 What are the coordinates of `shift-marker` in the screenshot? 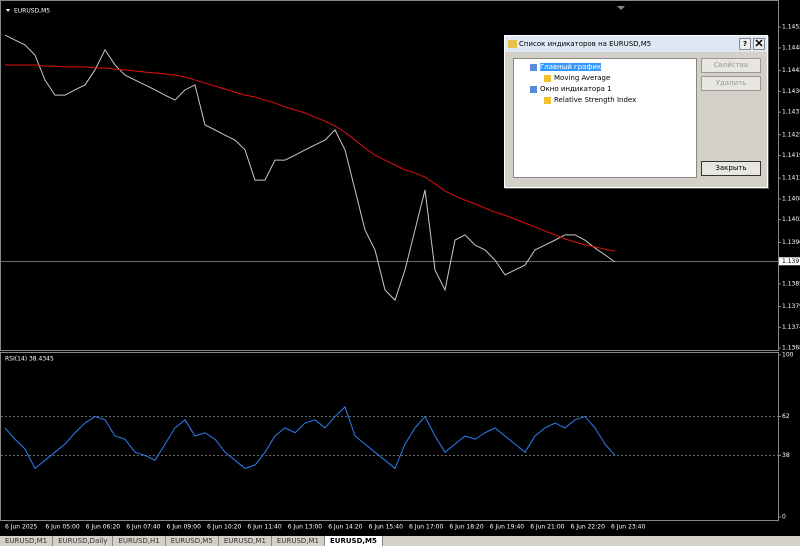 It's located at (621, 8).